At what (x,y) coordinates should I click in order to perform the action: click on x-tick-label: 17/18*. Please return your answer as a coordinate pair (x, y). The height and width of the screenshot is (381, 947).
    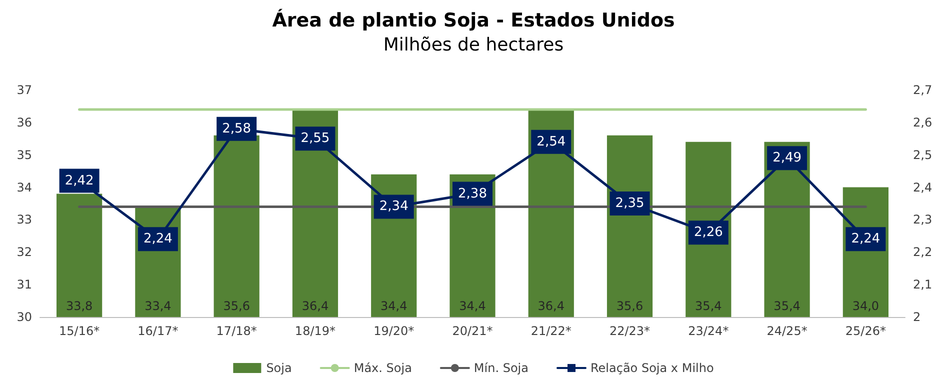
    Looking at the image, I should click on (236, 331).